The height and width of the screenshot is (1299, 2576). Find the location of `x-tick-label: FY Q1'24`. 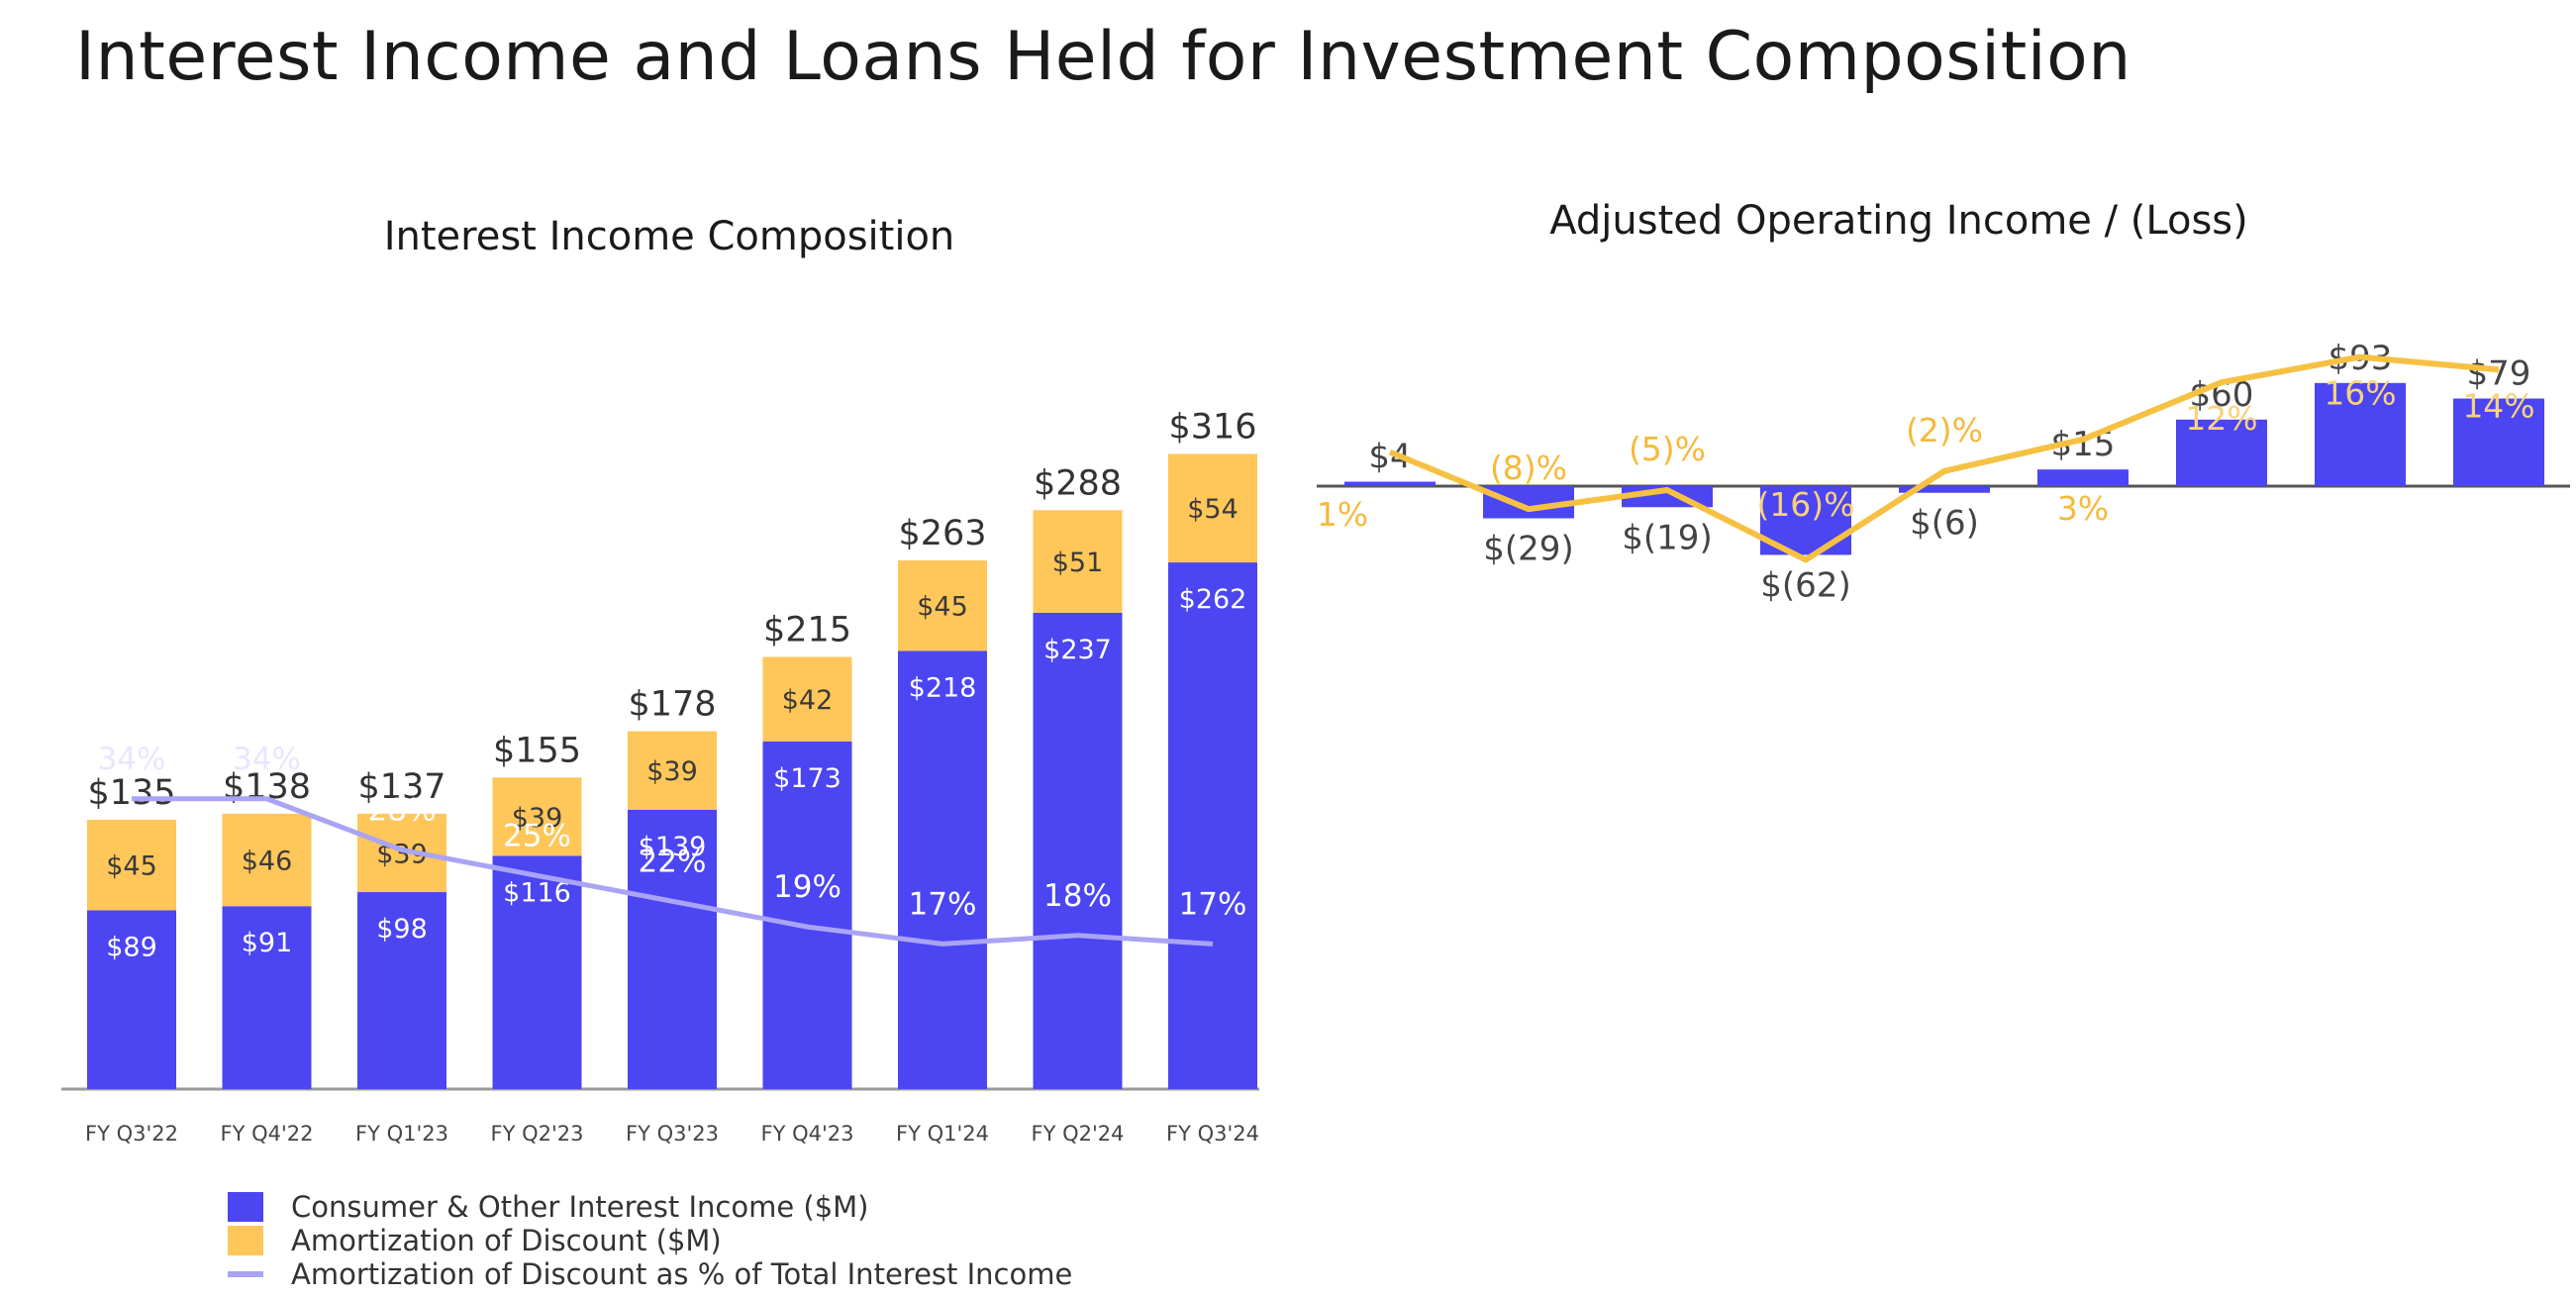

x-tick-label: FY Q1'24 is located at coordinates (943, 1134).